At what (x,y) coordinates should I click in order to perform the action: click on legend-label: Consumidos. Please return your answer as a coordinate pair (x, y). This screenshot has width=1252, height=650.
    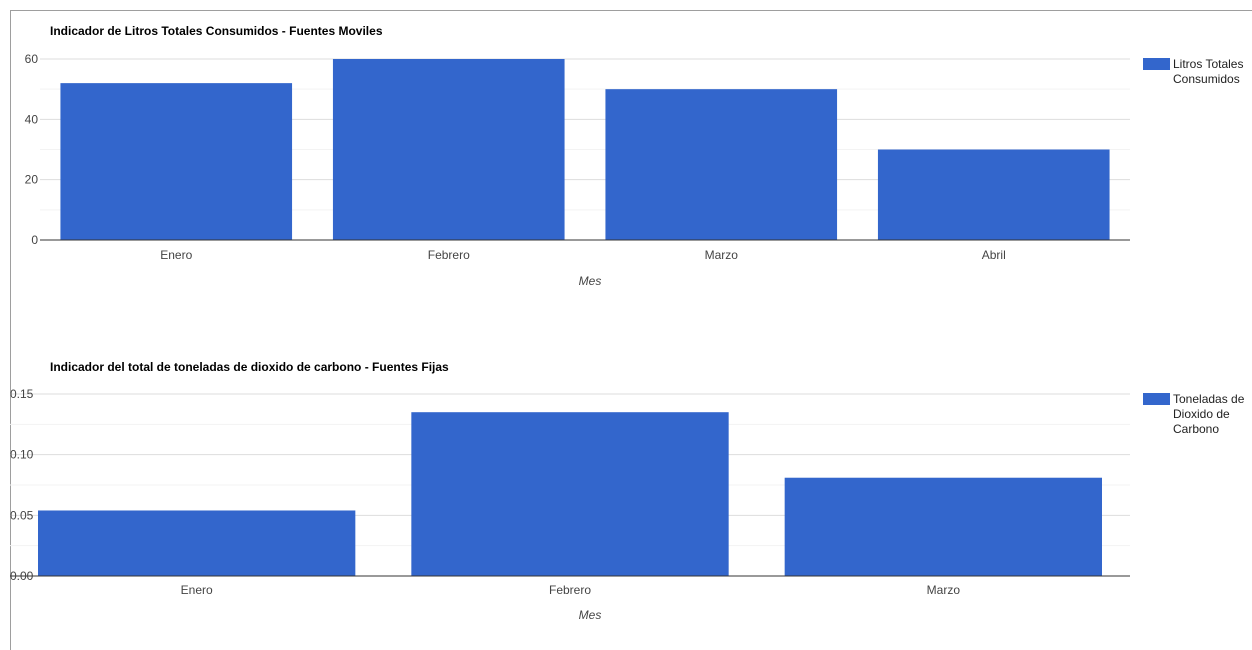
    Looking at the image, I should click on (1206, 79).